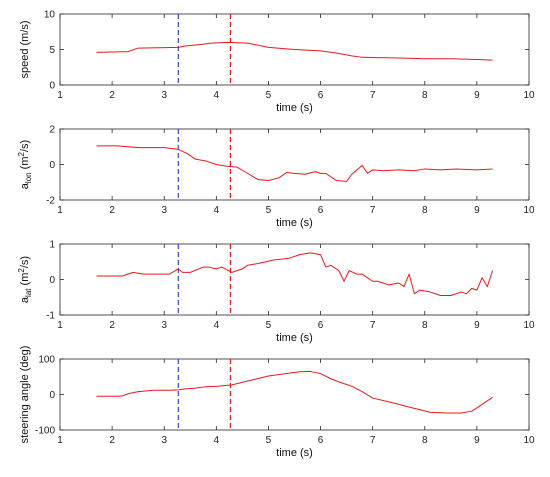 This screenshot has height=477, width=550. Describe the element at coordinates (45, 431) in the screenshot. I see `y-tick-label: -100` at that location.